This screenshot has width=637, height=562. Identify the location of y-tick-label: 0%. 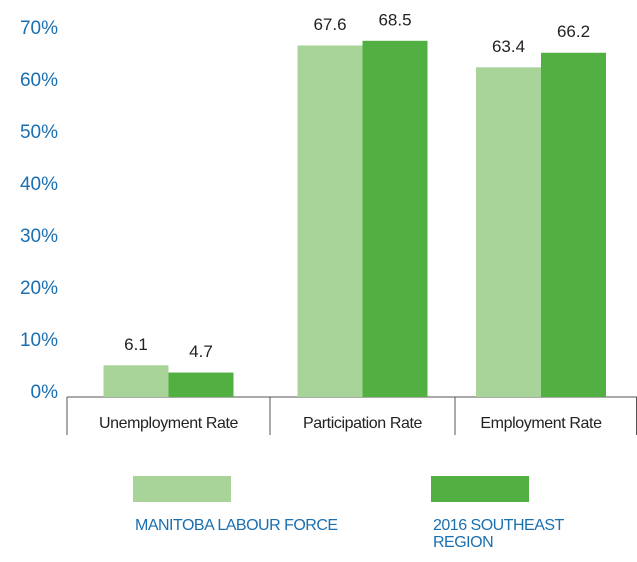
(45, 392).